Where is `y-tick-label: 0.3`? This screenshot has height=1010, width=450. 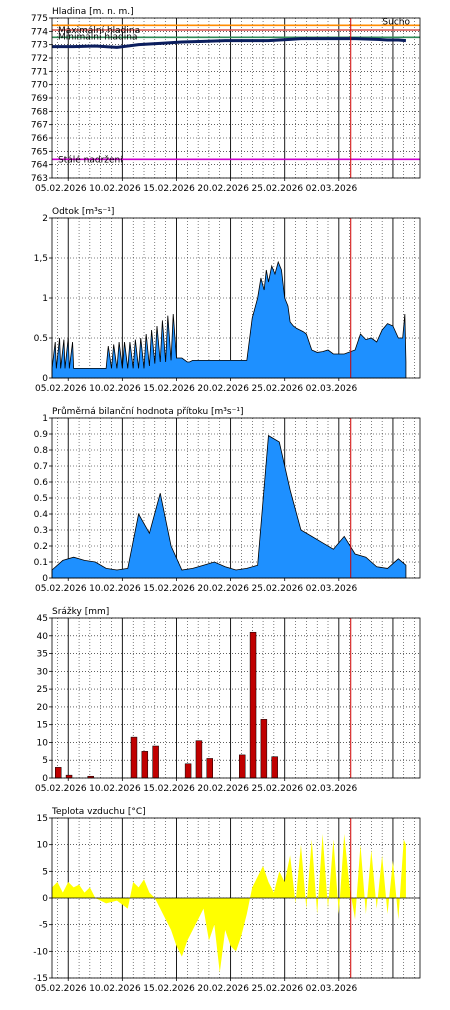 y-tick-label: 0.3 is located at coordinates (41, 531).